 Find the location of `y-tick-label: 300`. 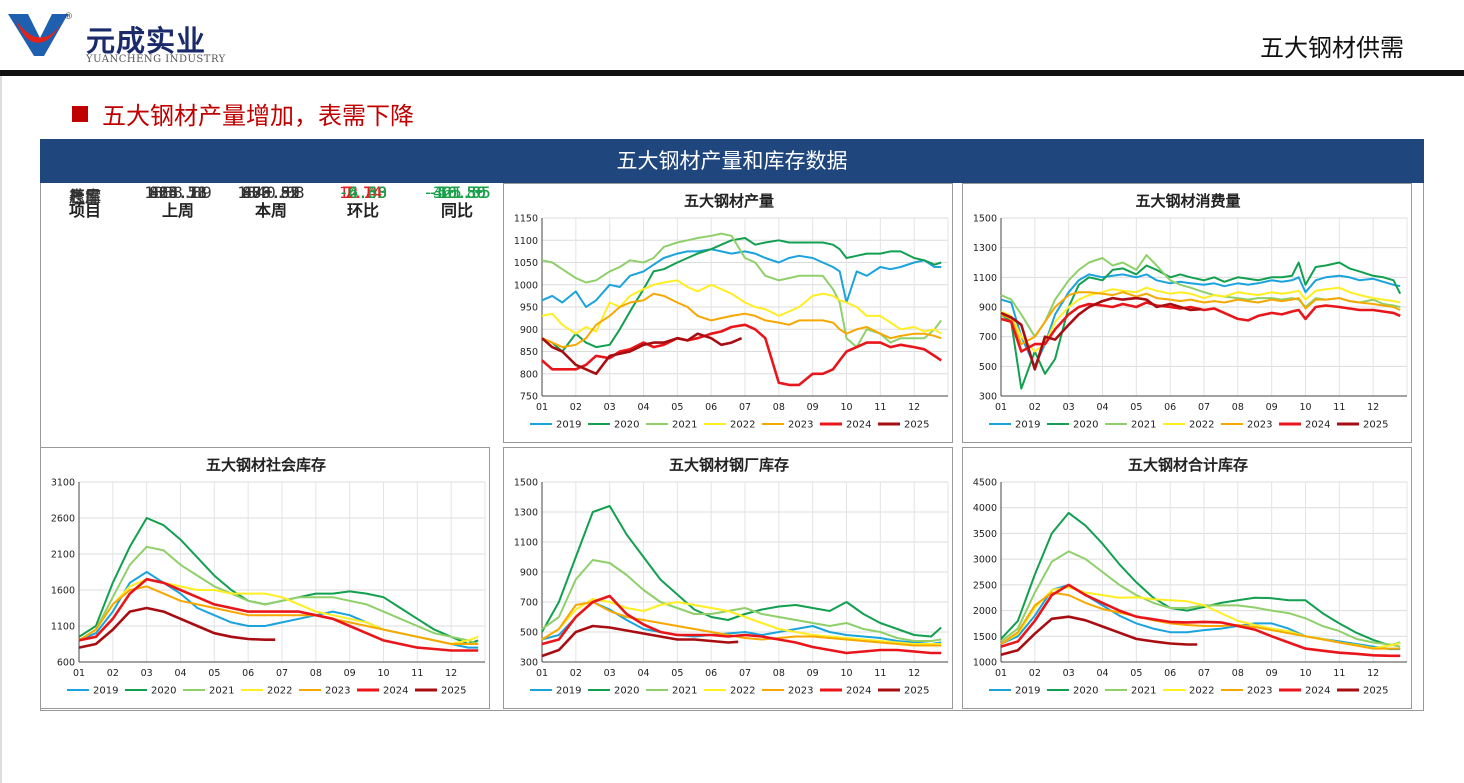

y-tick-label: 300 is located at coordinates (529, 663).